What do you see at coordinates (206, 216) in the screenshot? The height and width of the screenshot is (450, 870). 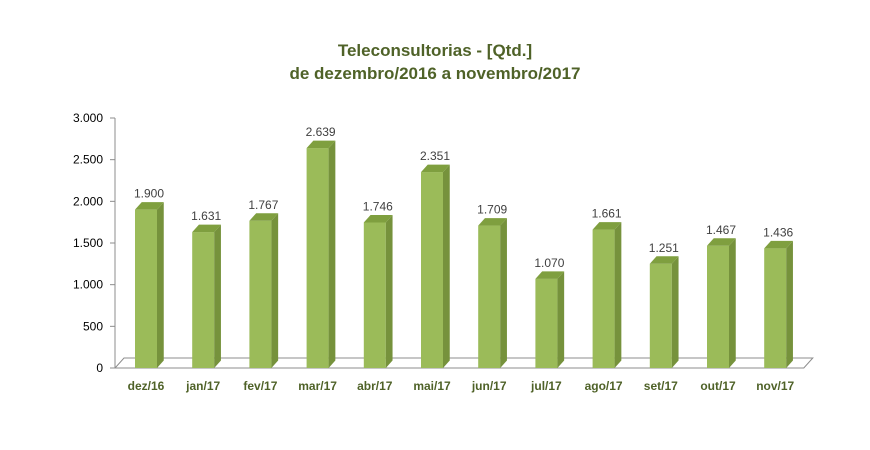 I see `data-label: 1.631` at bounding box center [206, 216].